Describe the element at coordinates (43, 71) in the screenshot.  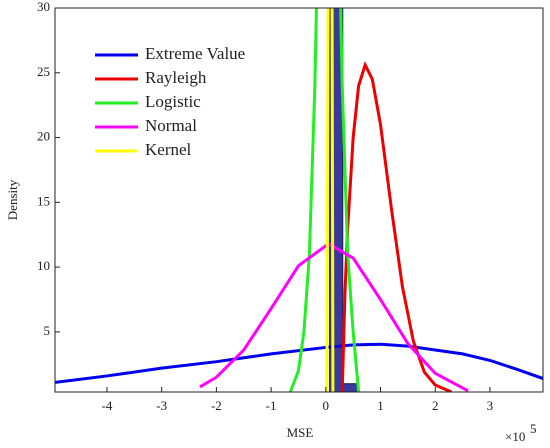
I see `y-tick-label: 25` at that location.